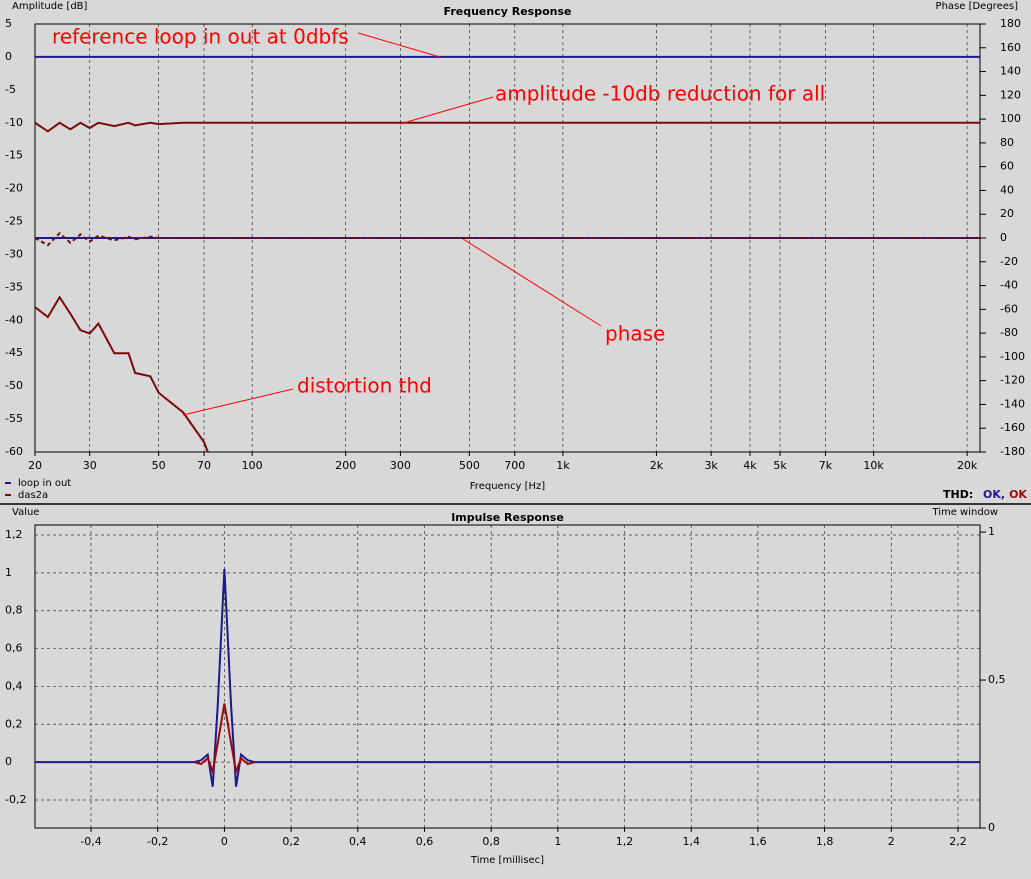 The image size is (1031, 879). What do you see at coordinates (90, 841) in the screenshot?
I see `x-tick-label: -0,4` at bounding box center [90, 841].